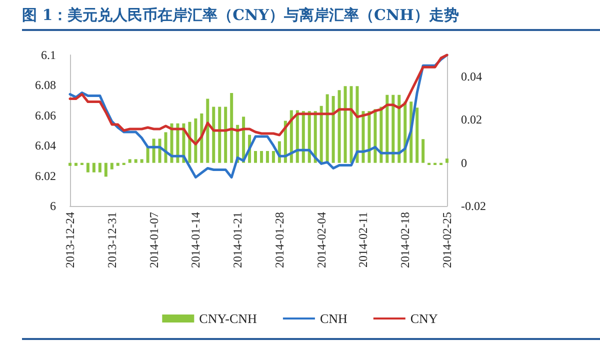 The image size is (600, 344). What do you see at coordinates (321, 240) in the screenshot?
I see `x-tick-label: 2014-02-04` at bounding box center [321, 240].